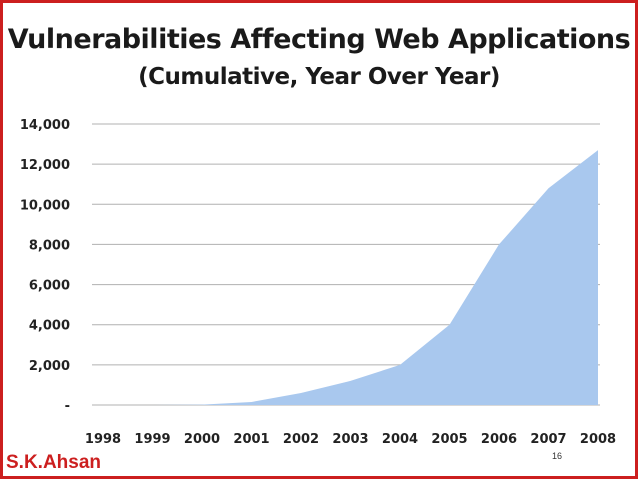  Describe the element at coordinates (45, 266) in the screenshot. I see `y-axis-tick-labels: - 2,000 4,000 6,000 8,000 10,000 12,000 14,000` at that location.